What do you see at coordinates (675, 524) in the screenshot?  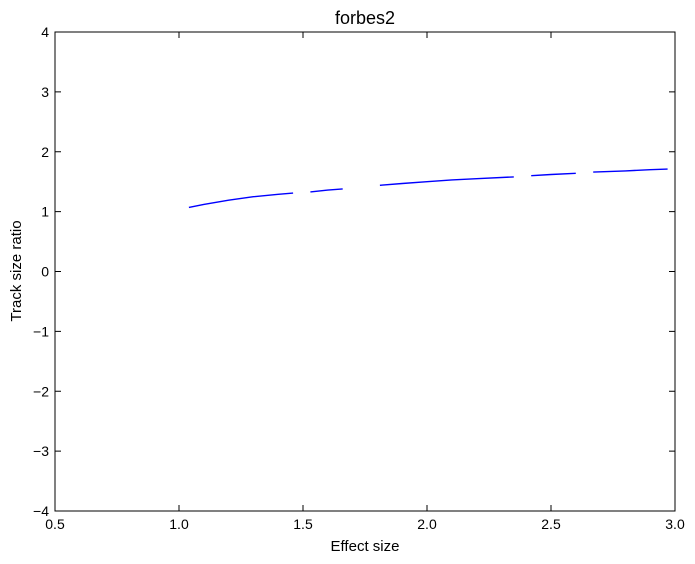 I see `x-tick-label: 3.0` at bounding box center [675, 524].